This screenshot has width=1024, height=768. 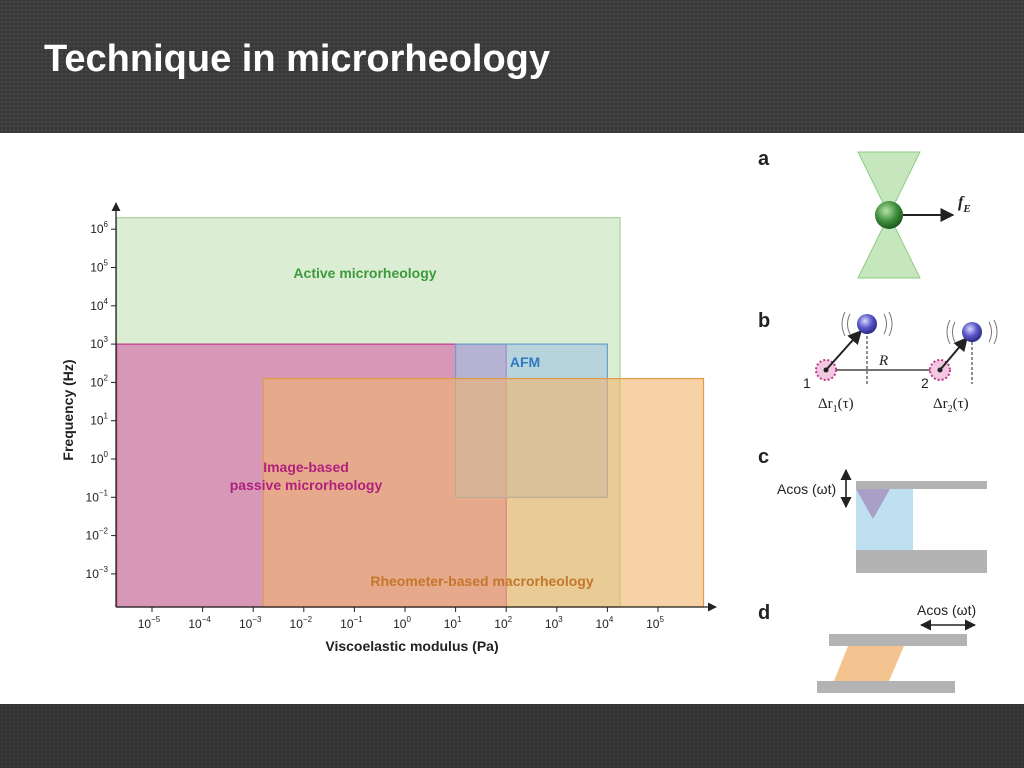 What do you see at coordinates (301, 623) in the screenshot?
I see `x-tick-label: 10⁻²` at bounding box center [301, 623].